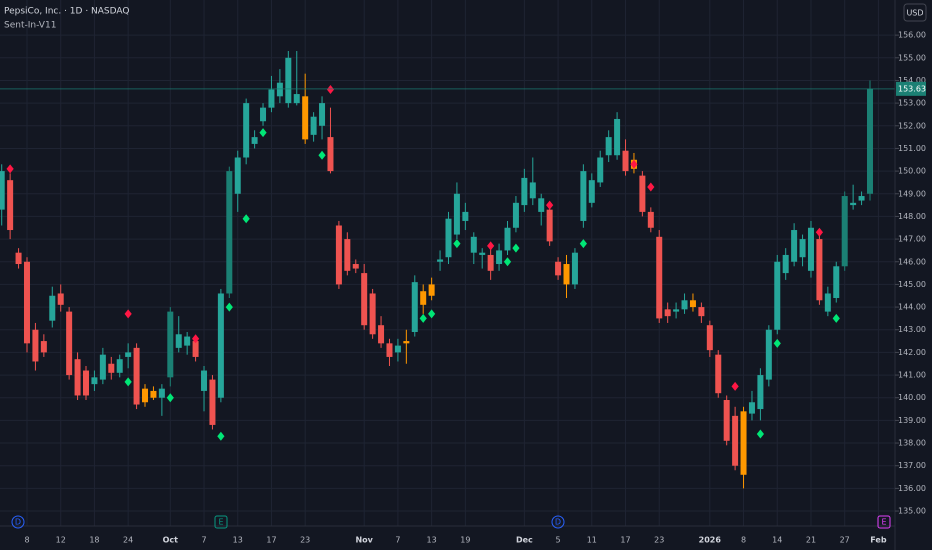 The width and height of the screenshot is (932, 550). What do you see at coordinates (30, 26) in the screenshot?
I see `indicator-name: Sent-In-V11` at bounding box center [30, 26].